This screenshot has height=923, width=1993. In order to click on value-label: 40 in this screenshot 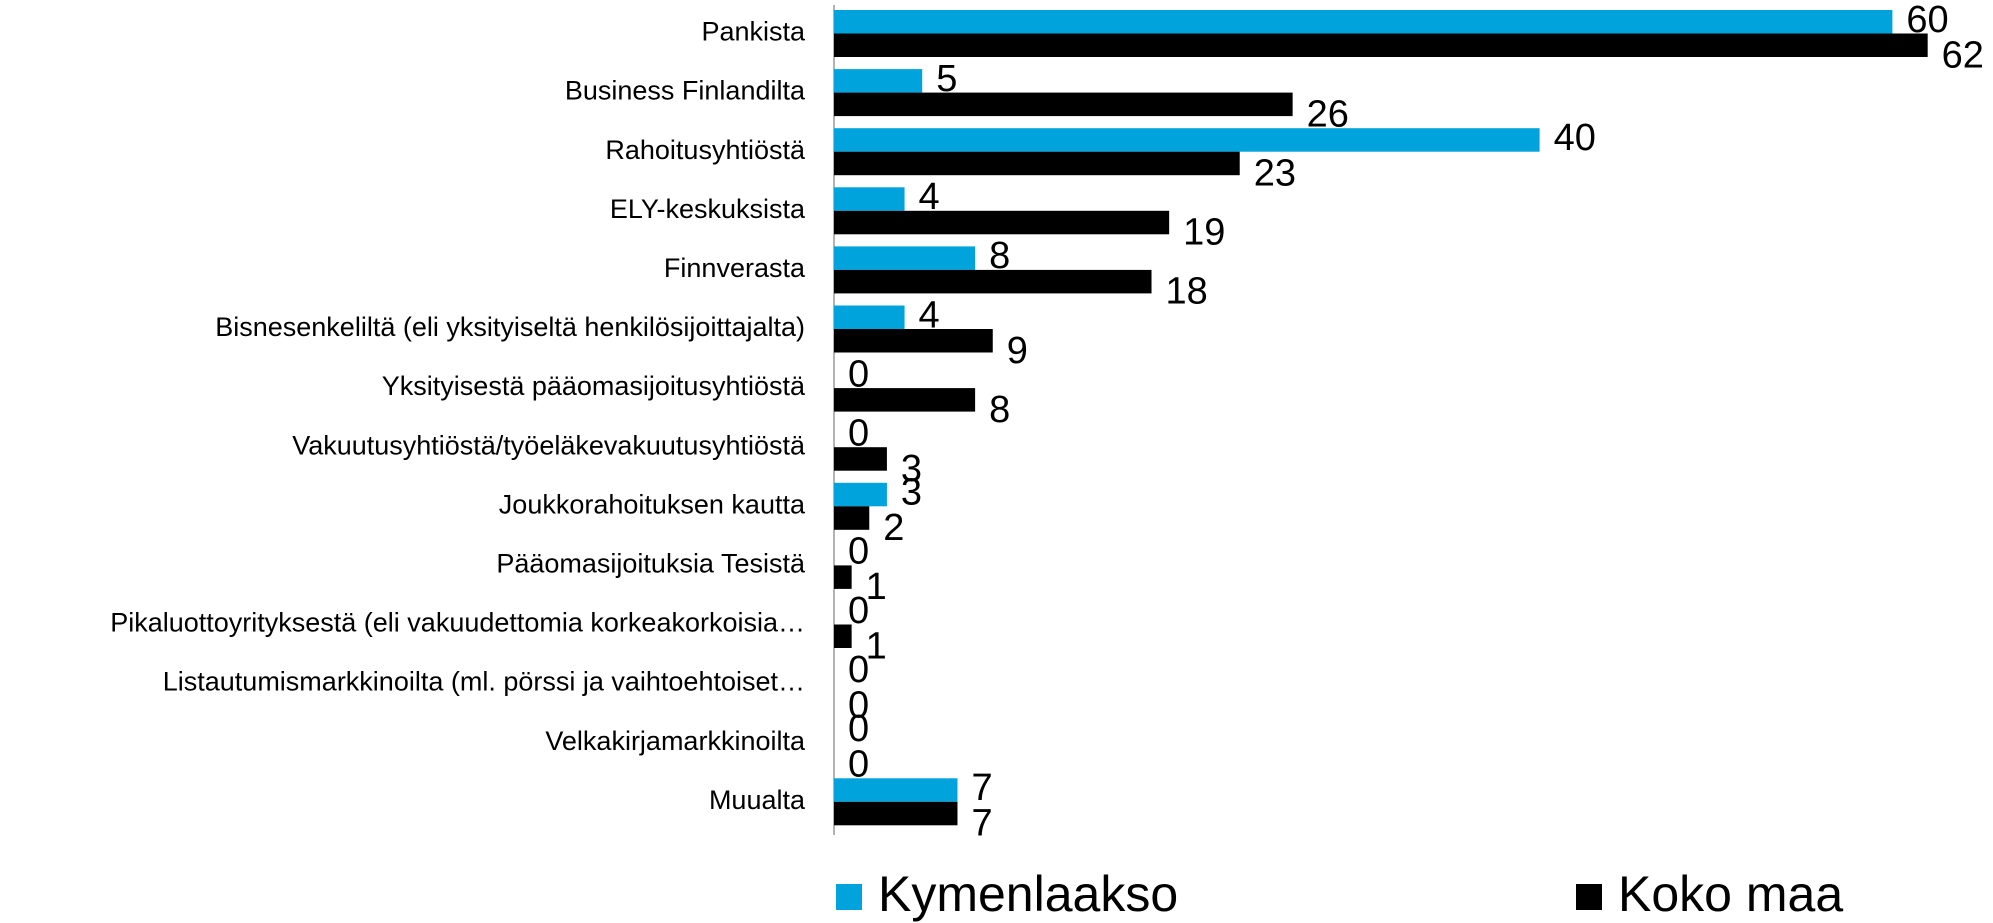, I will do `click(1575, 138)`.